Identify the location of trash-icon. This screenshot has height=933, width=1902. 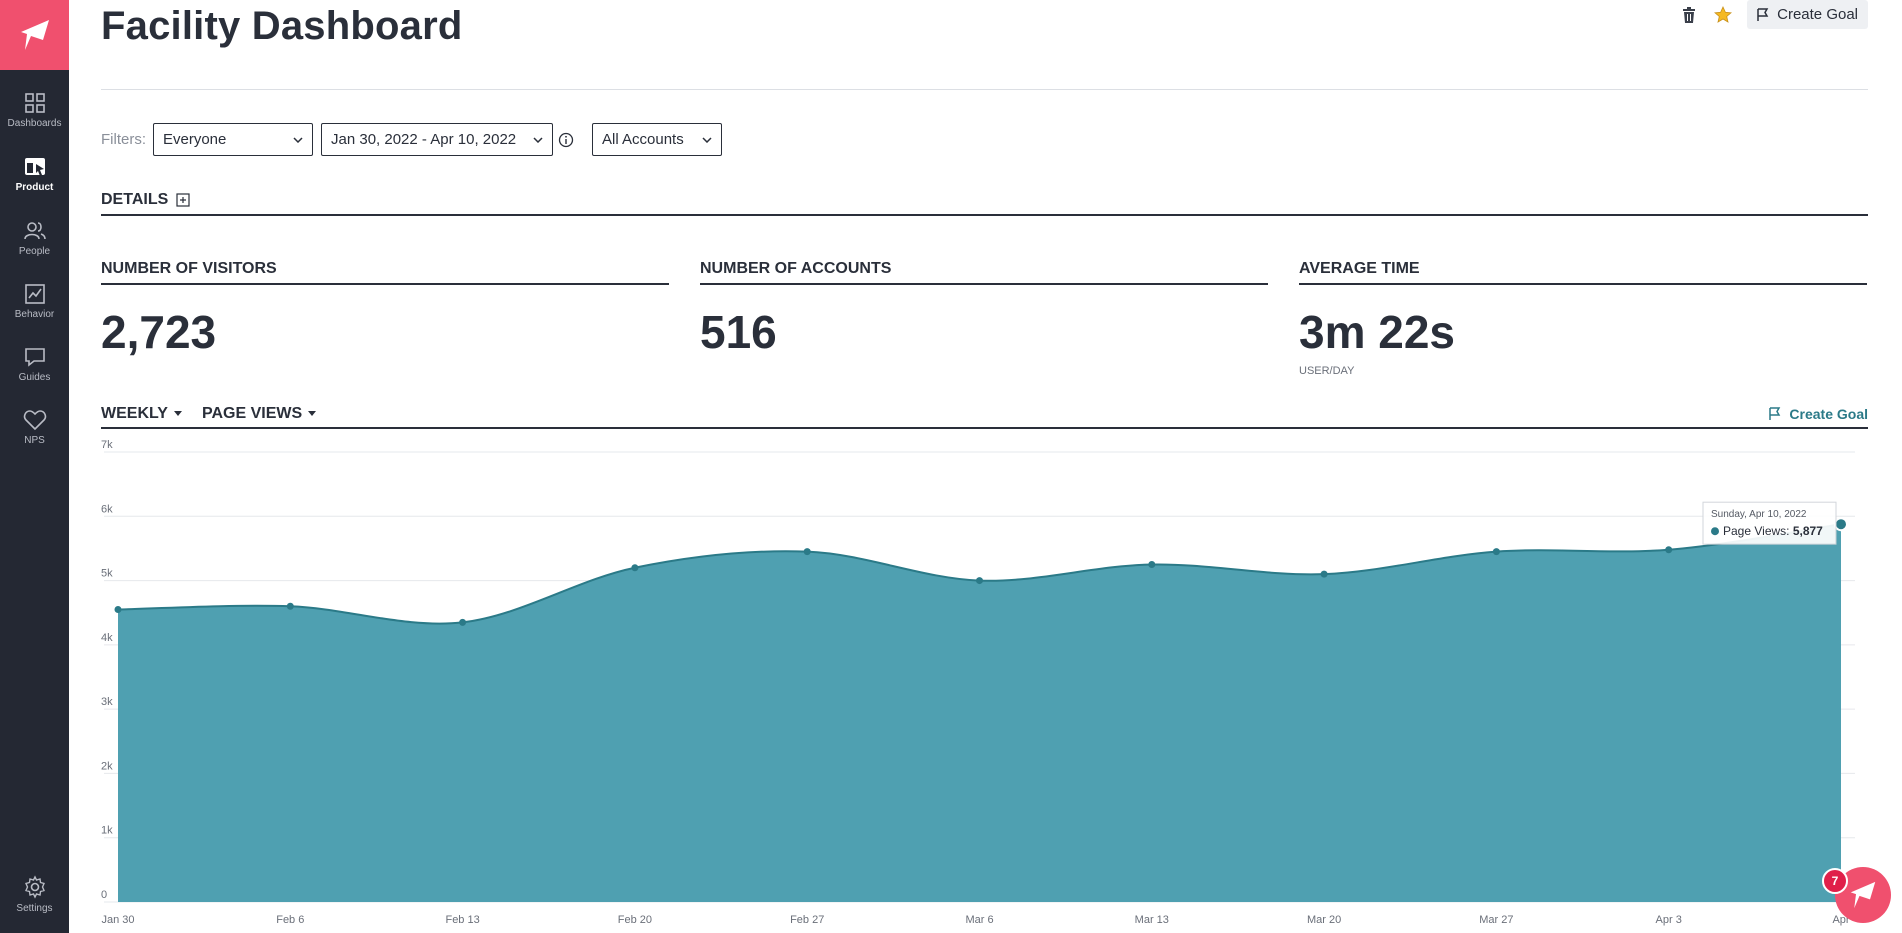
(1689, 14).